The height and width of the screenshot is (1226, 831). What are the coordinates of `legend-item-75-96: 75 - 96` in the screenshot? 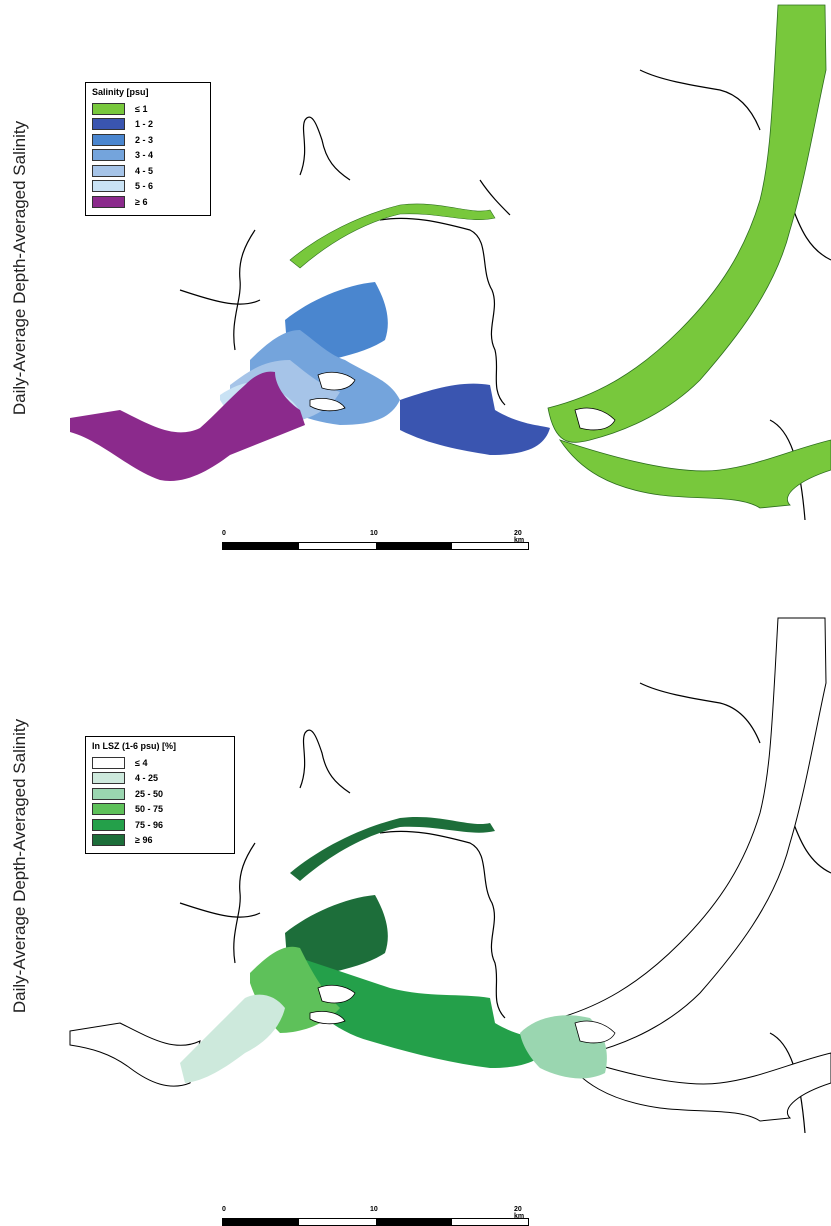 It's located at (160, 825).